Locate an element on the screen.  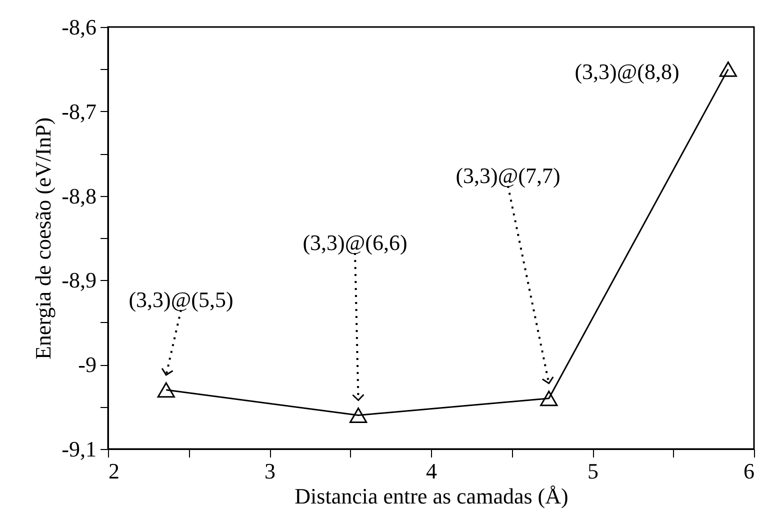
y-tick-label: -8,8 is located at coordinates (79, 195).